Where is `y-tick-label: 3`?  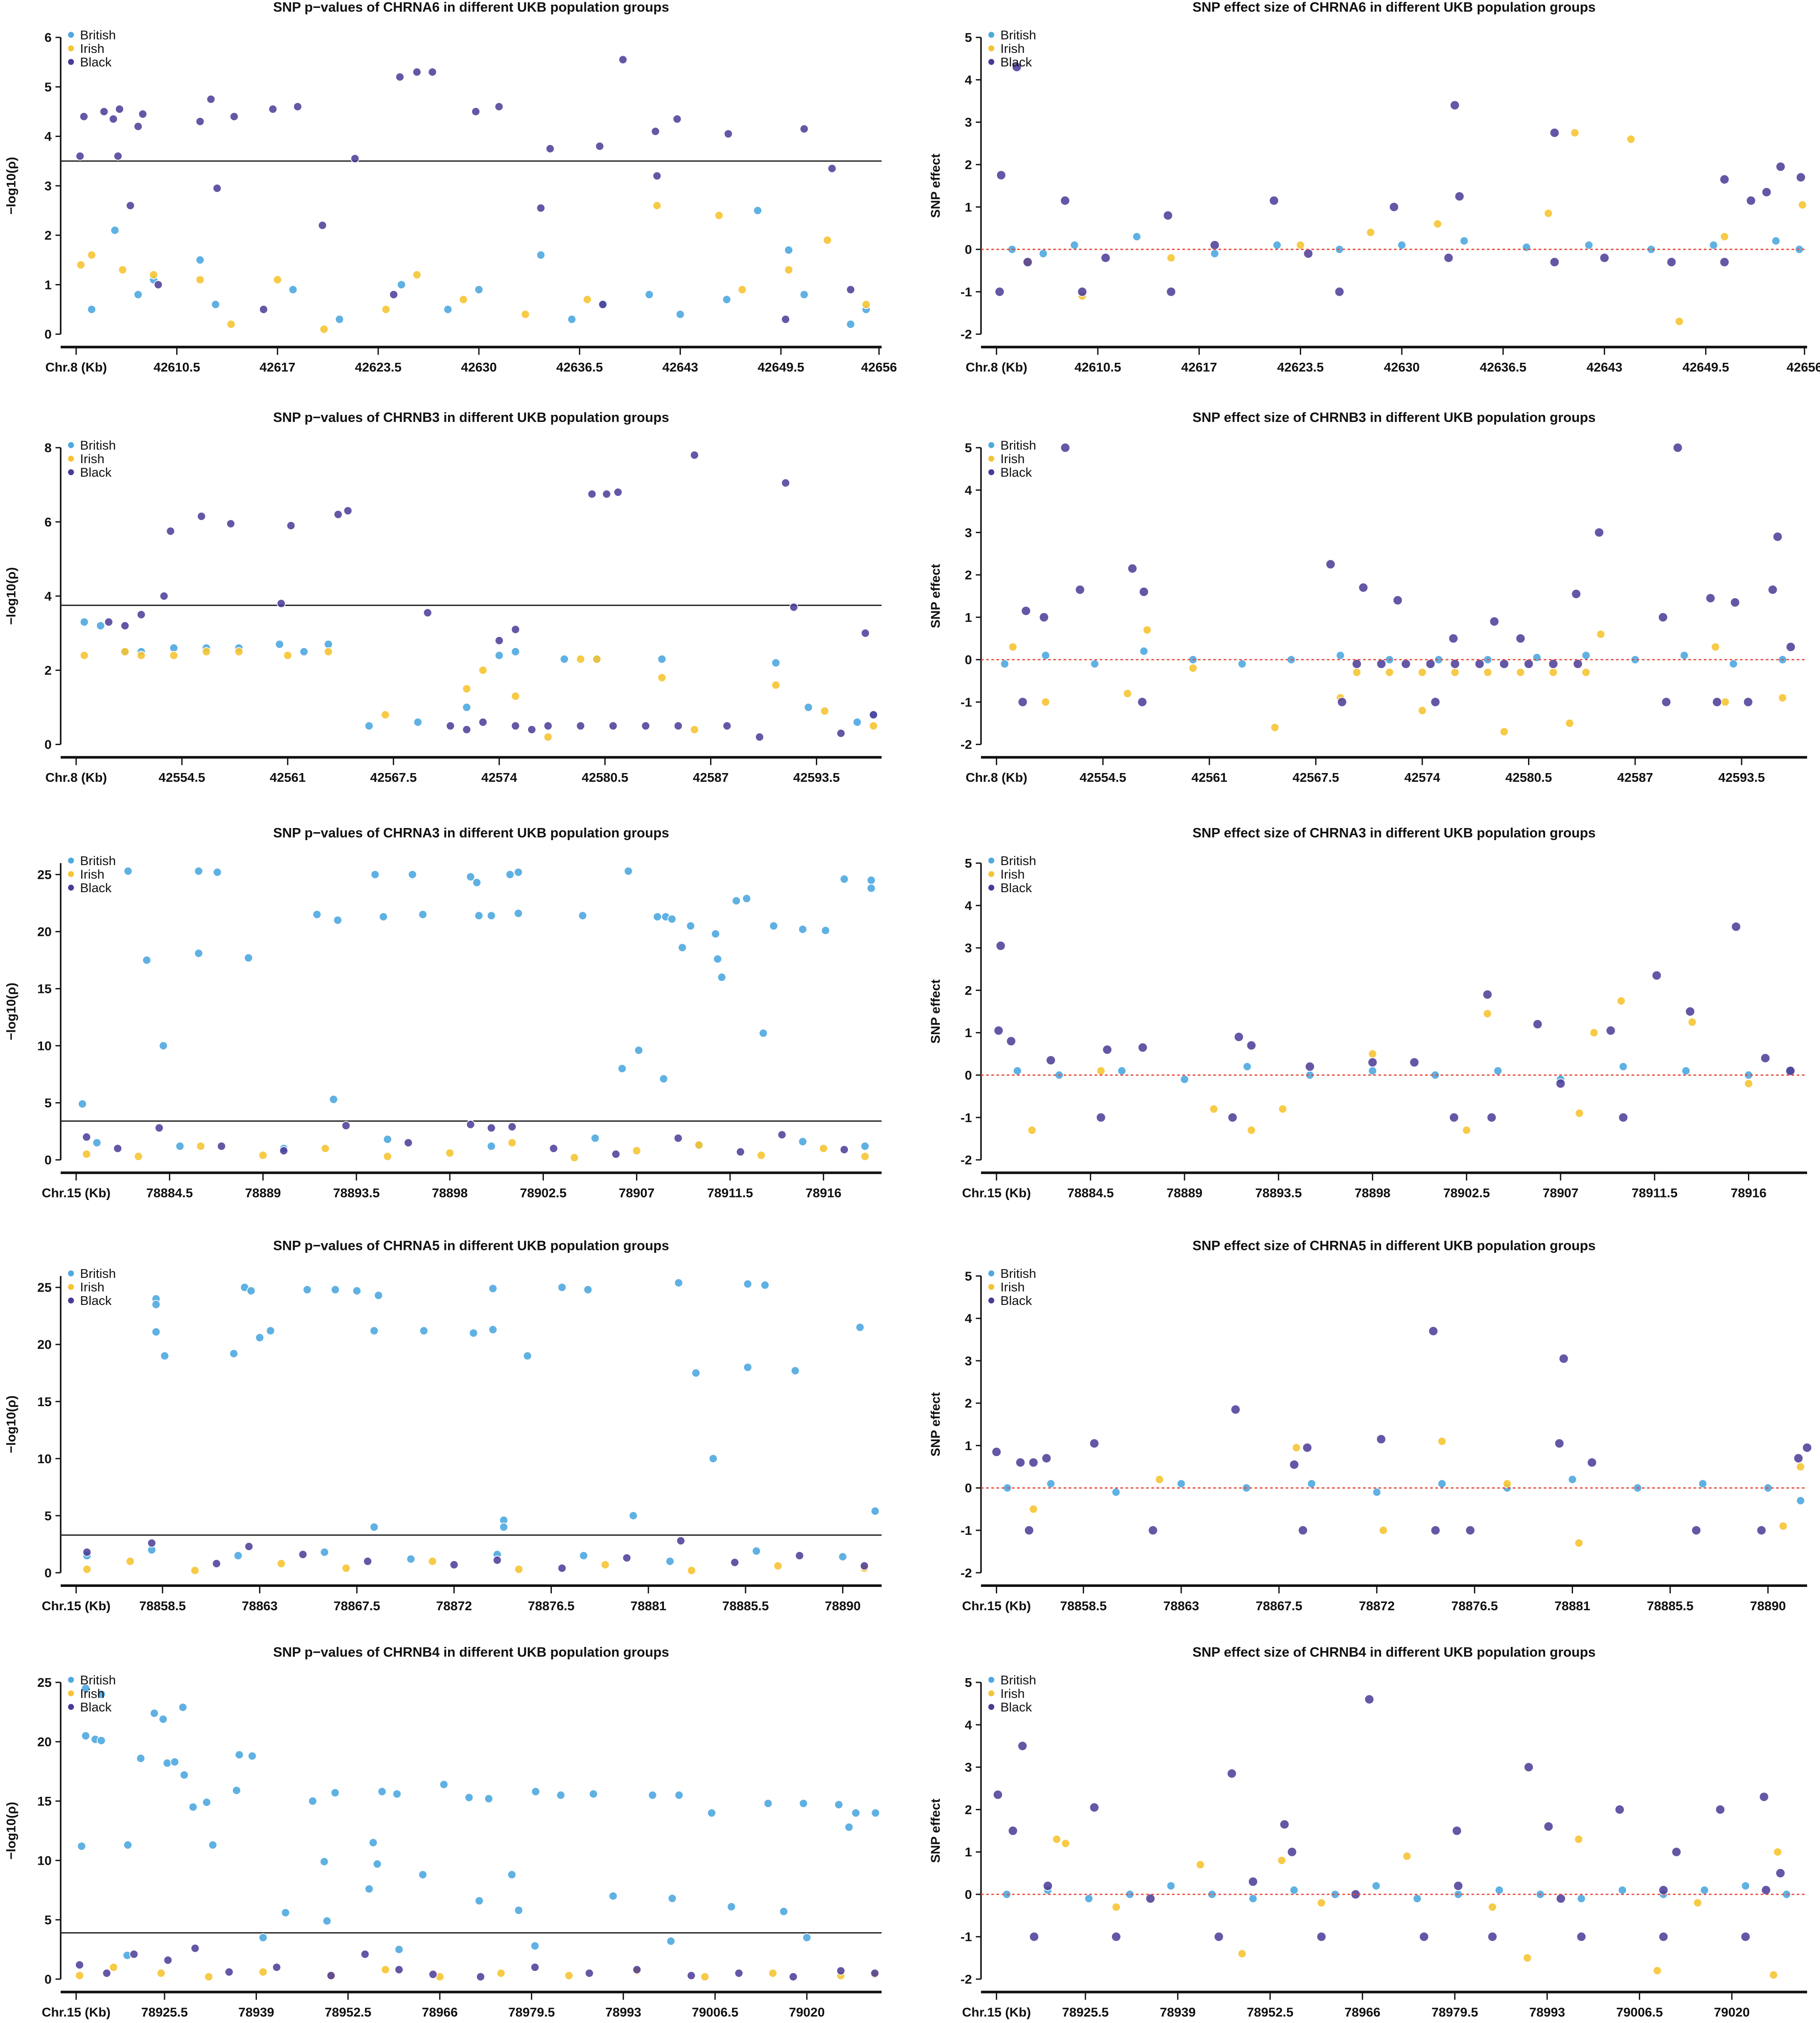
y-tick-label: 3 is located at coordinates (968, 1361).